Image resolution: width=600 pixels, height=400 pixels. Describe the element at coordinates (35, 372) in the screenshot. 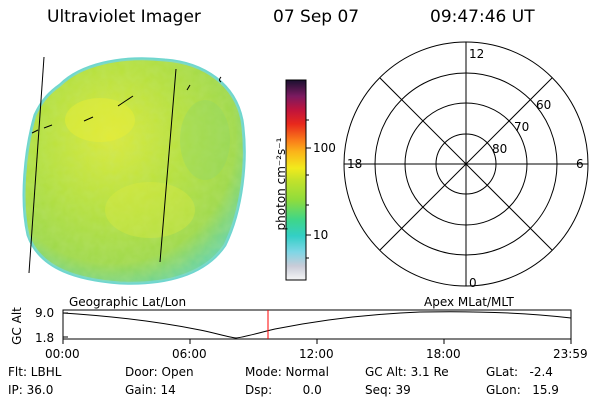

I see `info-filter: Flt: LBHL` at that location.